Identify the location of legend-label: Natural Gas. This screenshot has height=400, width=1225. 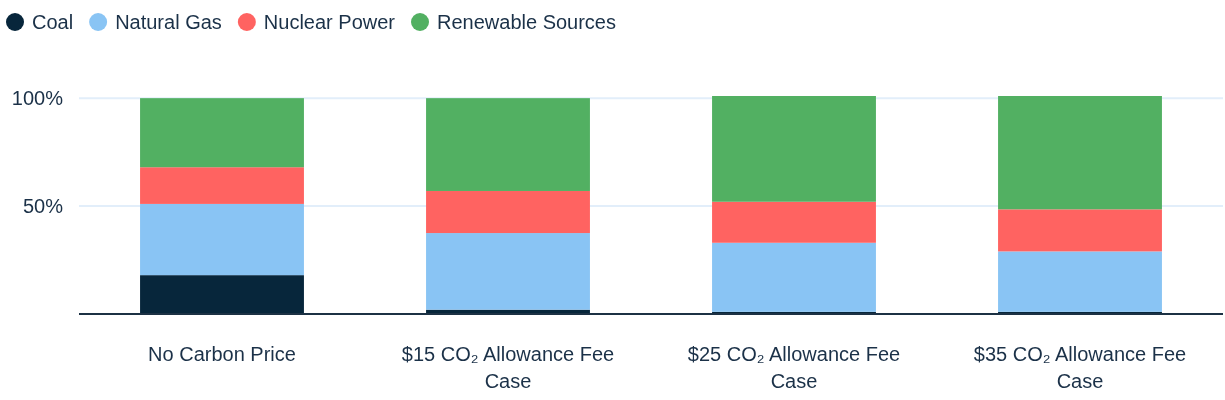
(168, 22).